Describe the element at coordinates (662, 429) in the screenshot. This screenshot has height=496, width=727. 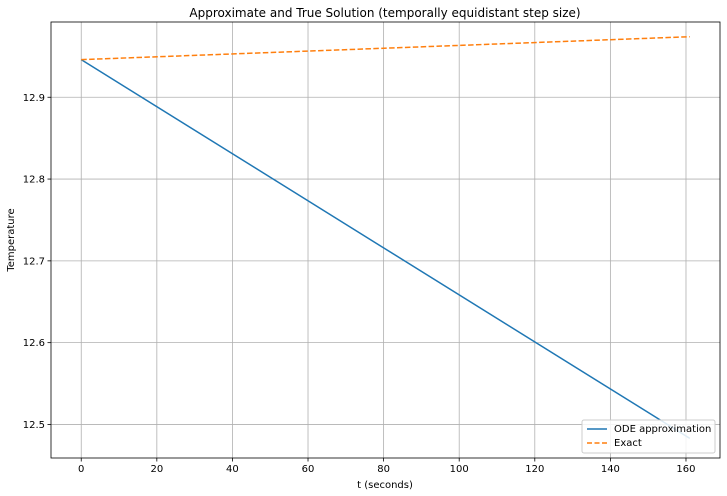
I see `legend-label-ode: ODE approximation` at that location.